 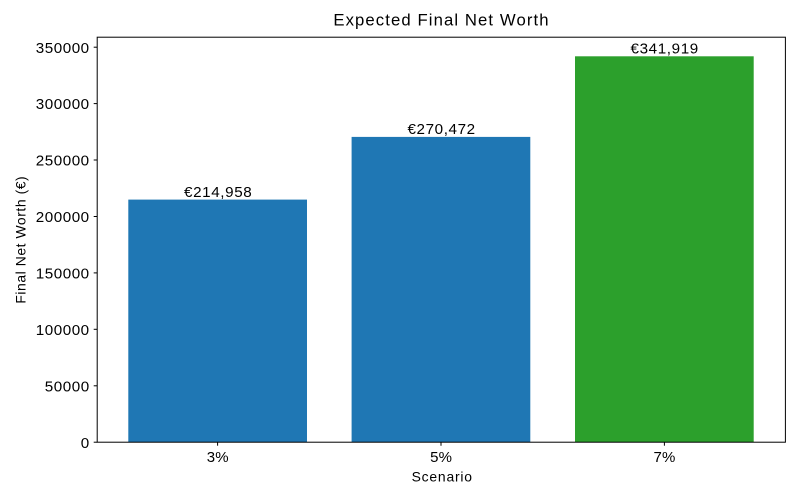 I want to click on svg-text: €214,958, so click(x=218, y=192).